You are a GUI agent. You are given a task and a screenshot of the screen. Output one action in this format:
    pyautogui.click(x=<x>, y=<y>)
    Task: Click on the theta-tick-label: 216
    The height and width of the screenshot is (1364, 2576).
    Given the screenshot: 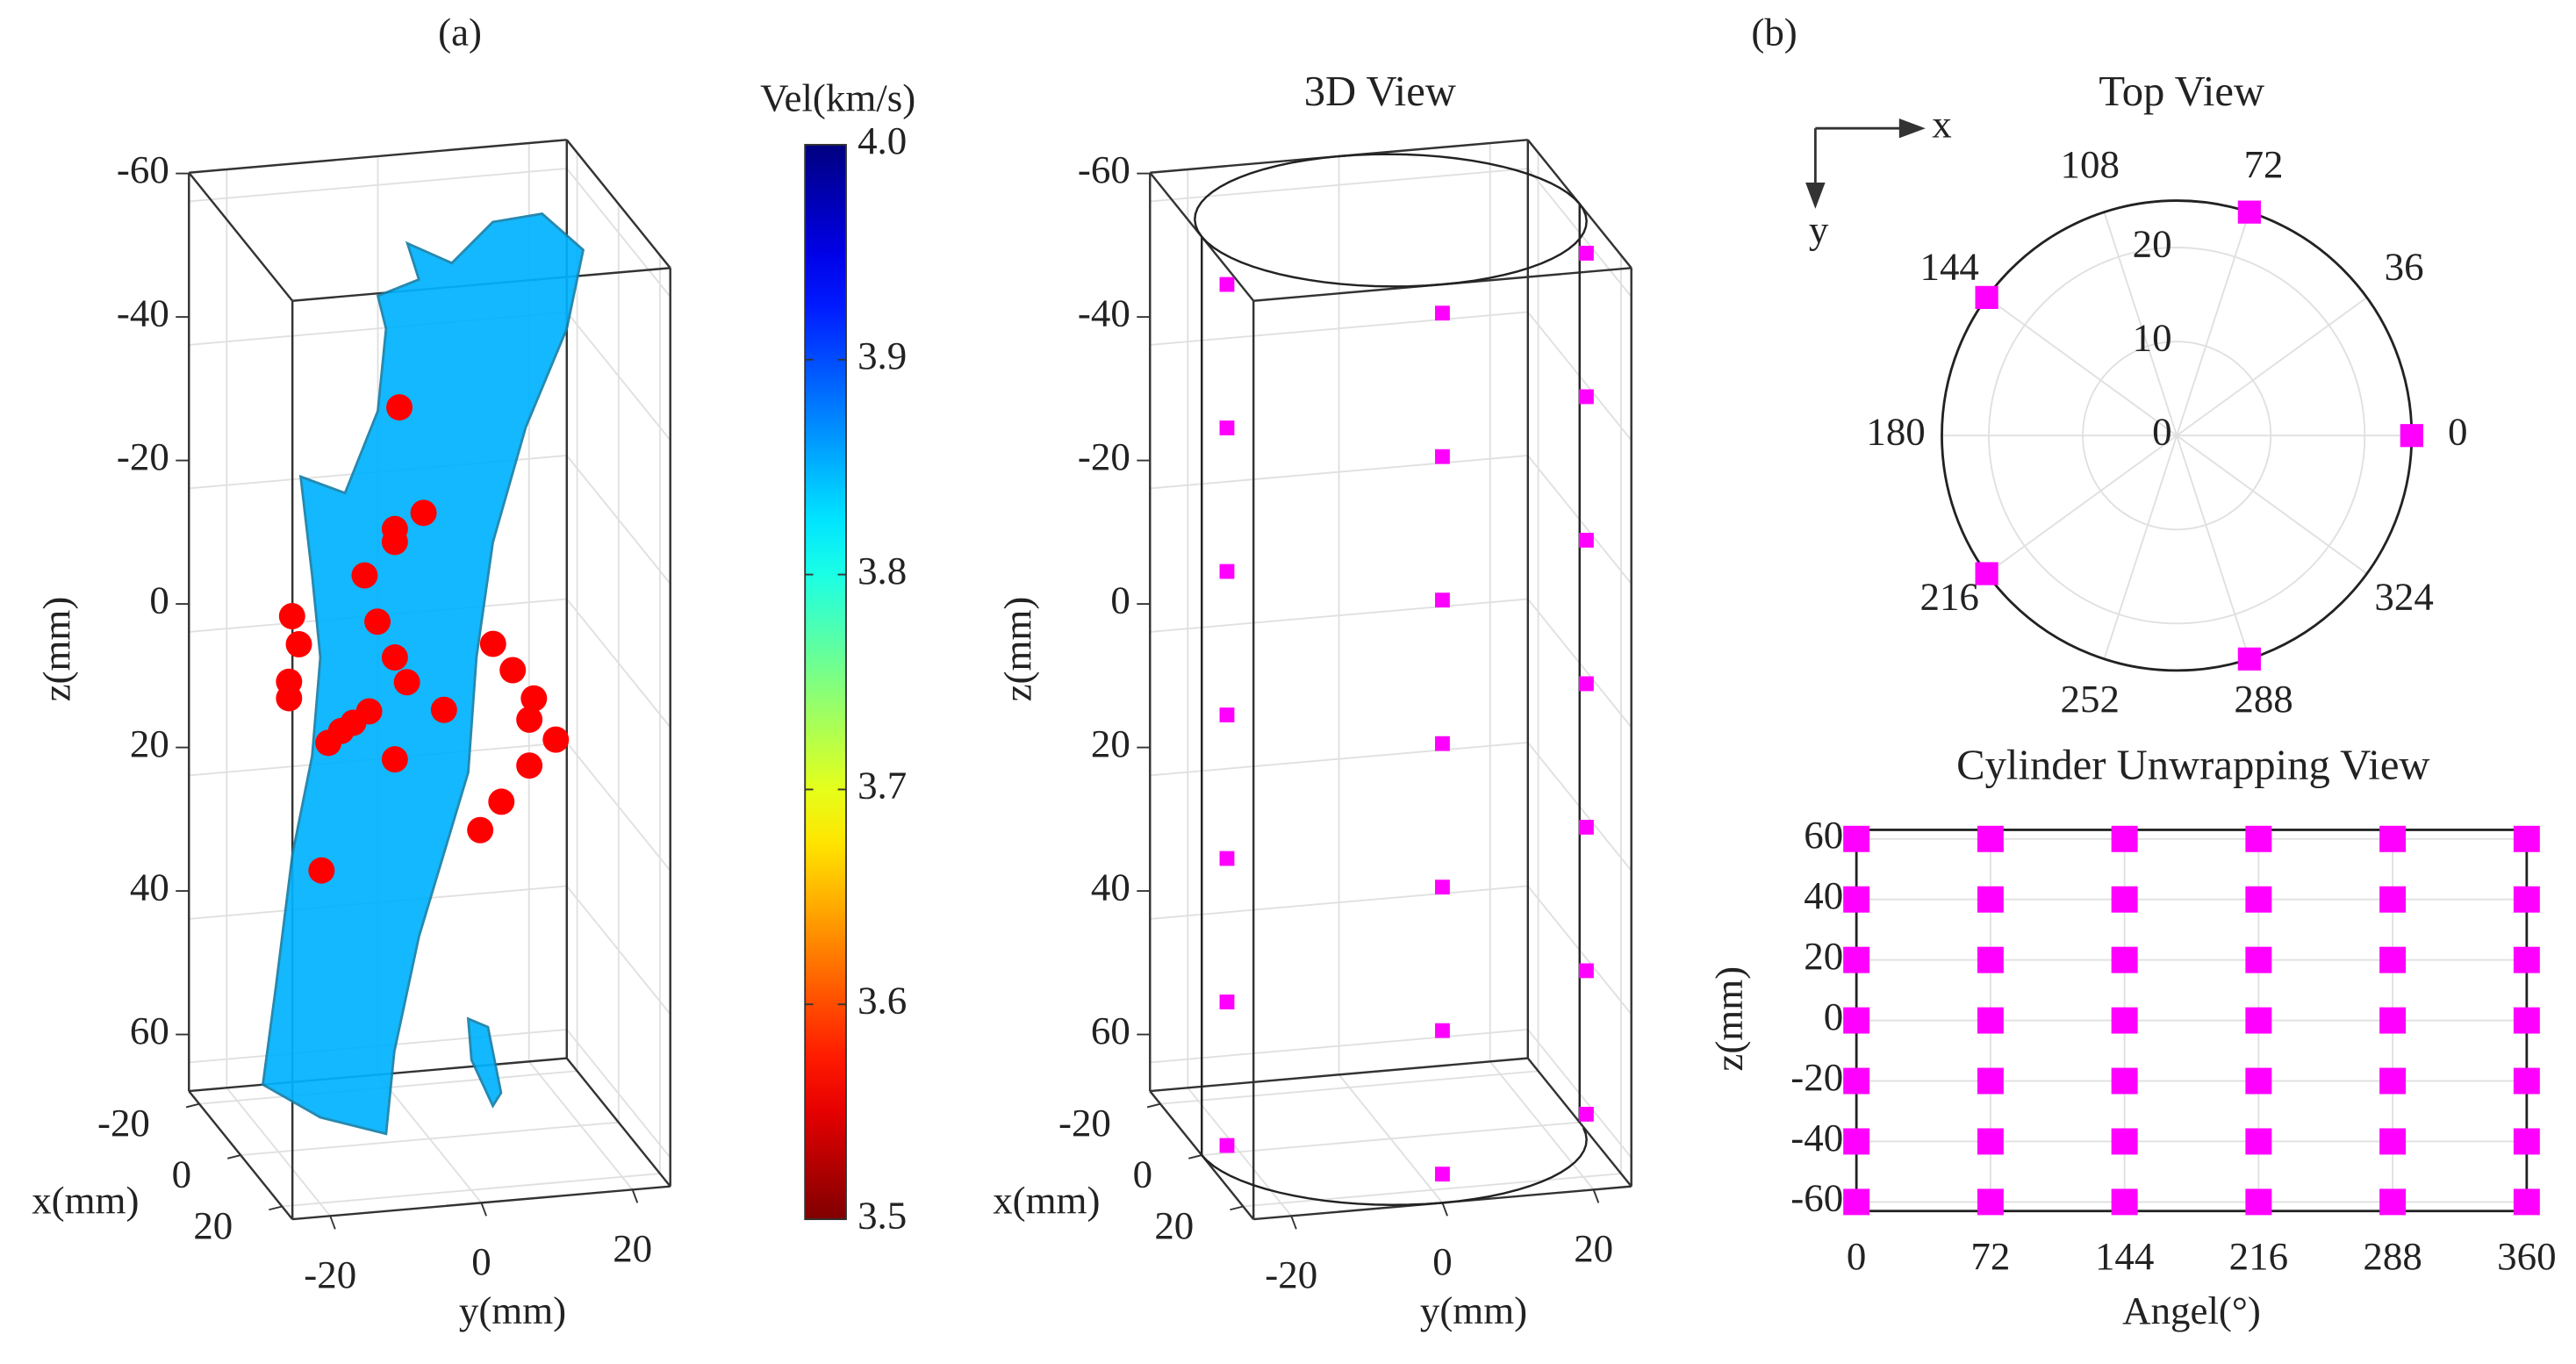 What is the action you would take?
    pyautogui.click(x=1950, y=597)
    